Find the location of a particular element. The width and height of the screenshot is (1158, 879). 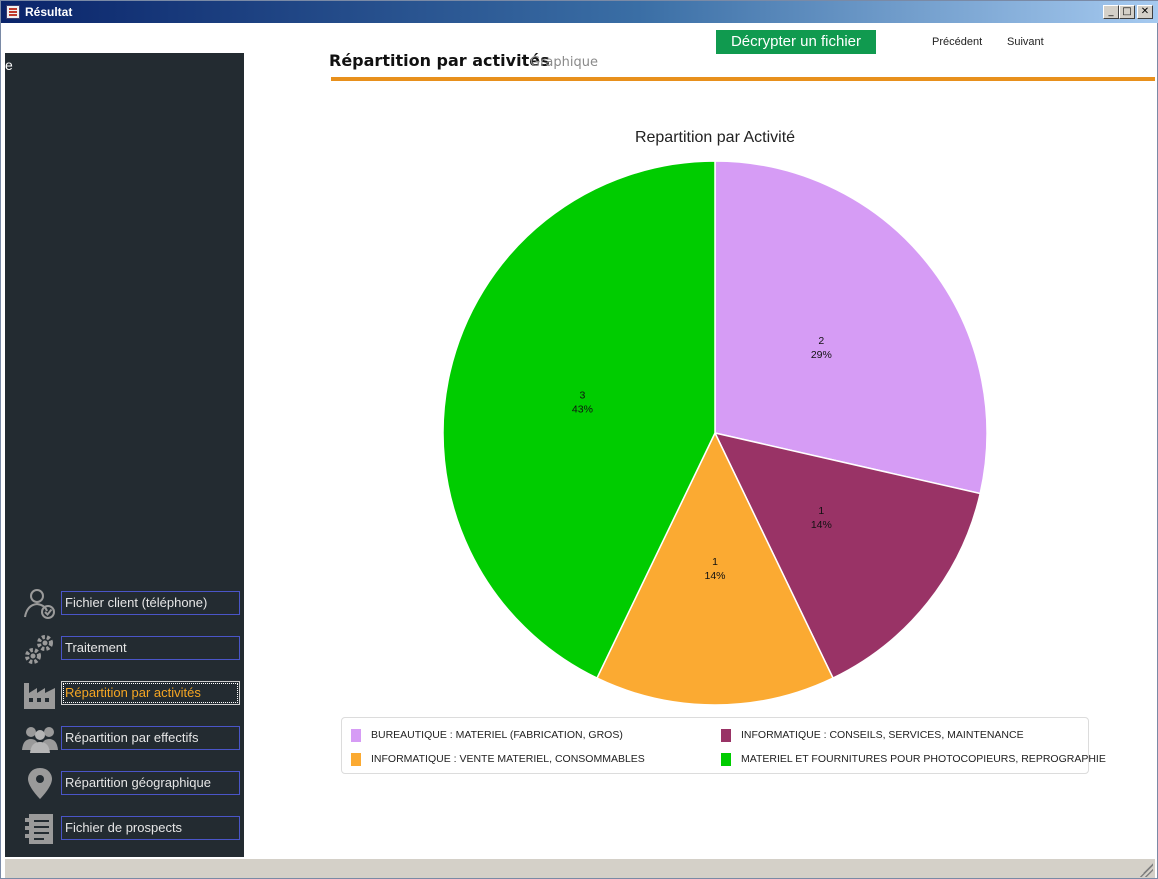

slice-value-label: 3 is located at coordinates (582, 396).